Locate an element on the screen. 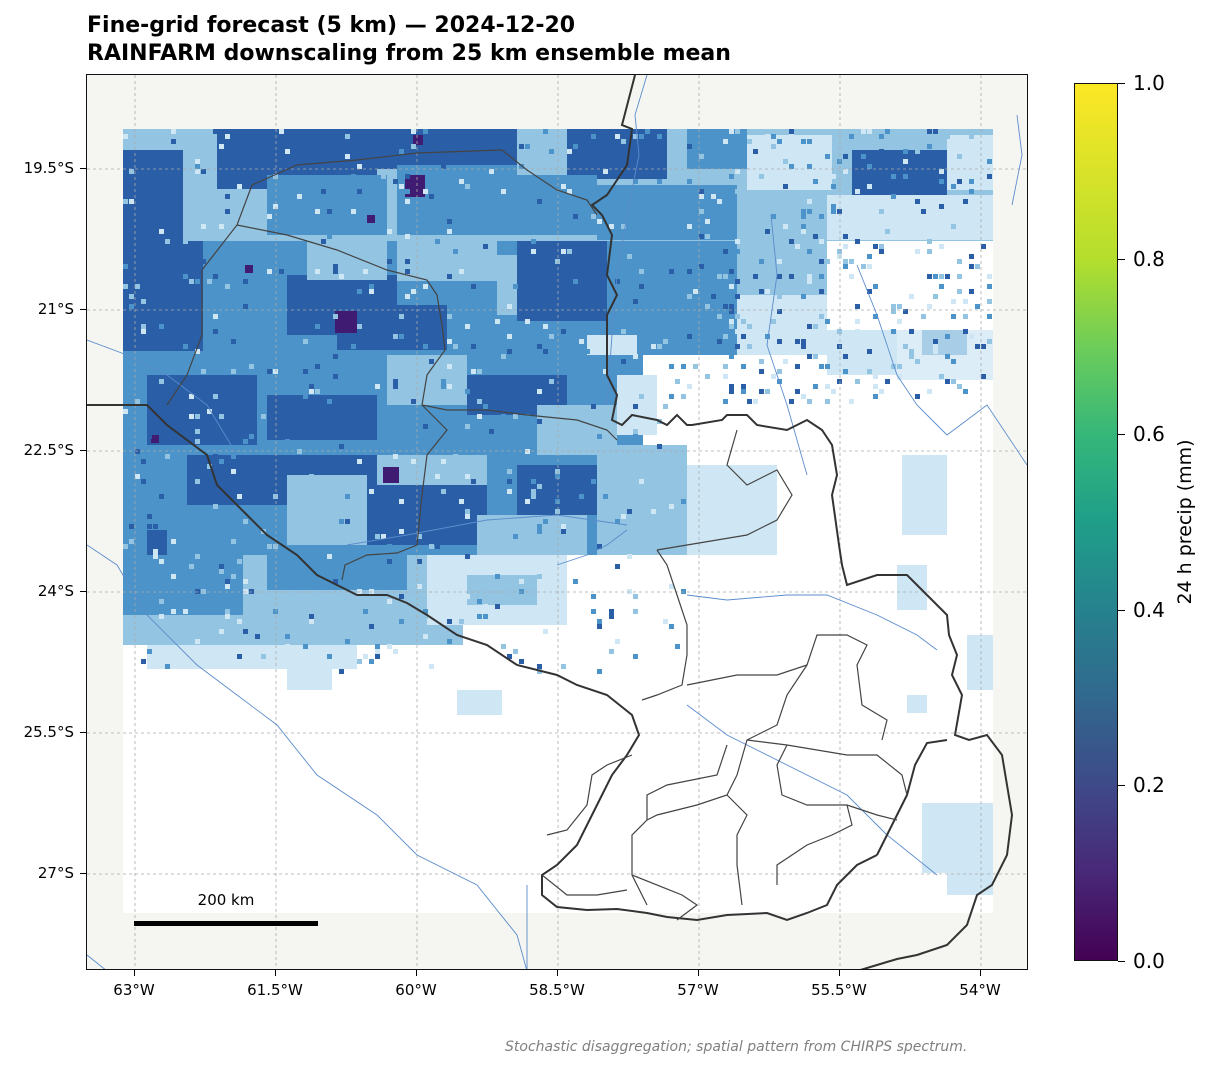 The height and width of the screenshot is (1071, 1213). lon-tick-mark is located at coordinates (980, 973).